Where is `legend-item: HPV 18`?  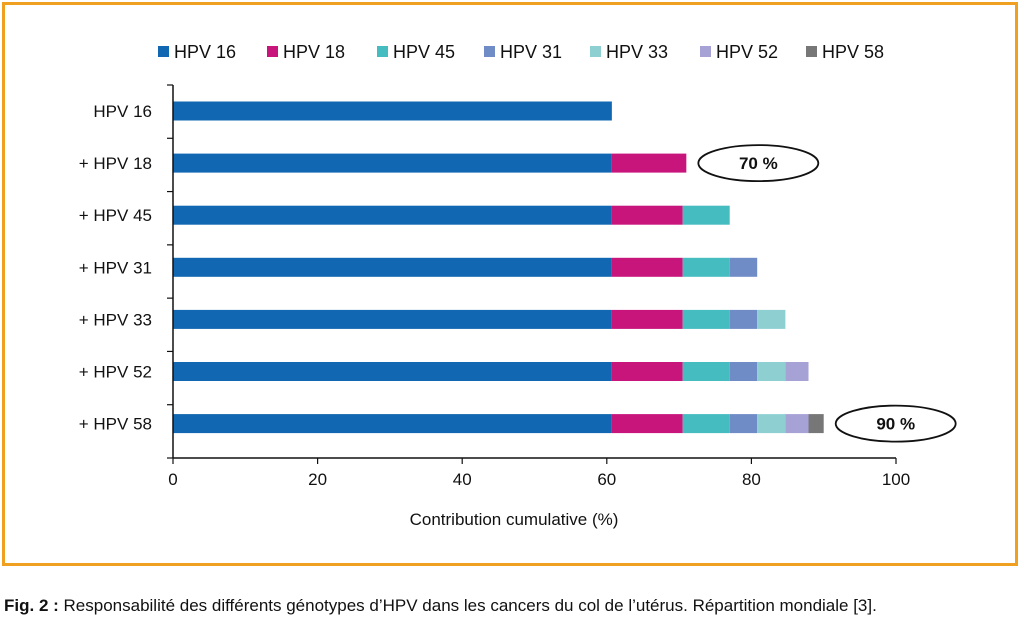
legend-item: HPV 18 is located at coordinates (306, 52).